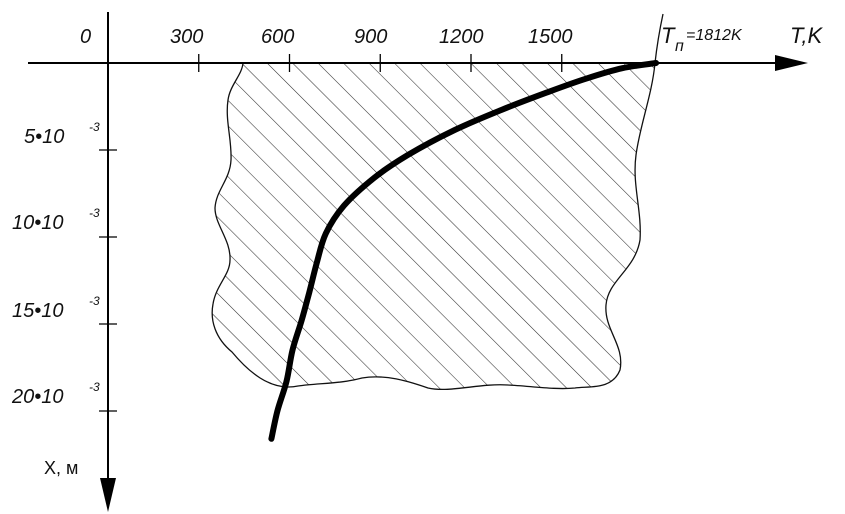 The width and height of the screenshot is (845, 514). What do you see at coordinates (277, 37) in the screenshot?
I see `x-tick-label-600: 600` at bounding box center [277, 37].